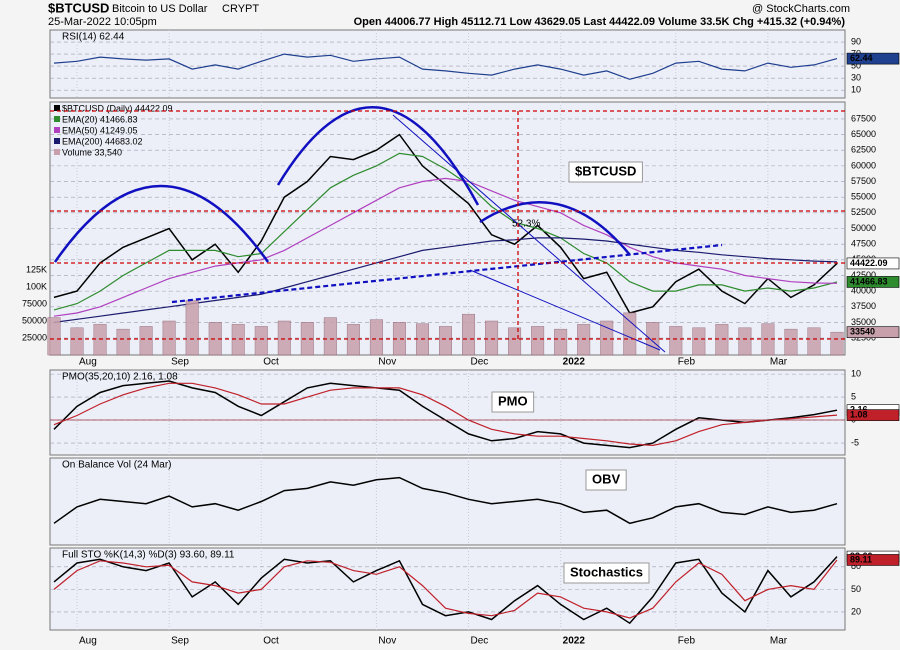 The width and height of the screenshot is (900, 650). I want to click on y-tick-label: 52500, so click(863, 212).